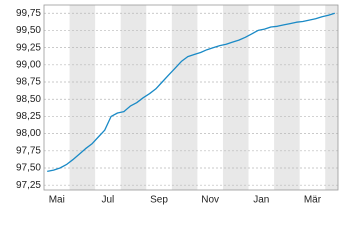  Describe the element at coordinates (28, 47) in the screenshot. I see `y-tick-label: 99,25` at that location.